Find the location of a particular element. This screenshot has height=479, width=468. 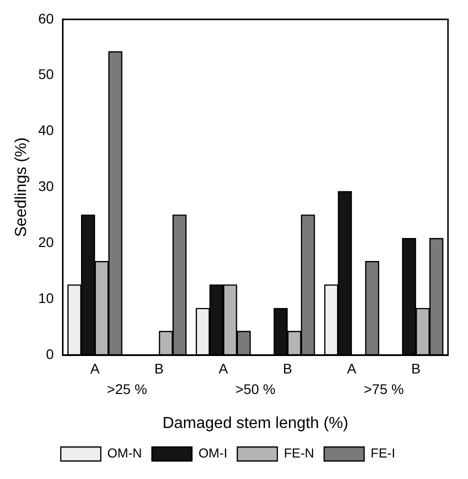

y-tick-label: 30 is located at coordinates (46, 186).